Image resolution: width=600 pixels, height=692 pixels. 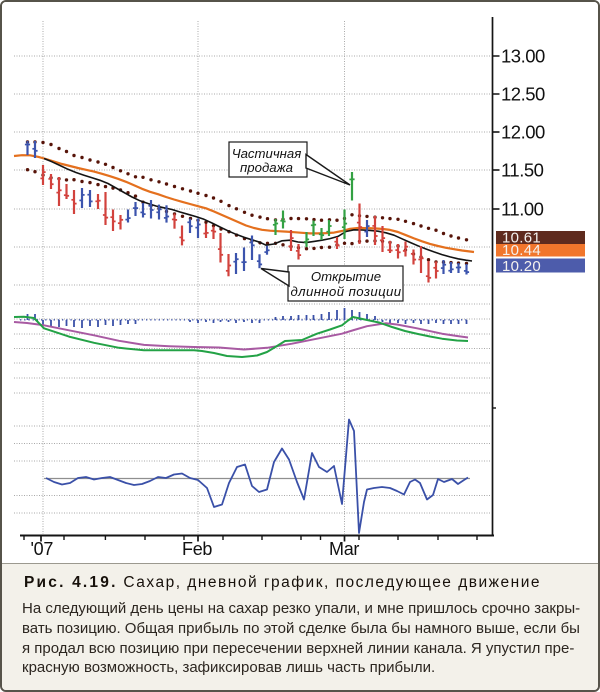 What do you see at coordinates (523, 94) in the screenshot?
I see `svg-text: 12.50` at bounding box center [523, 94].